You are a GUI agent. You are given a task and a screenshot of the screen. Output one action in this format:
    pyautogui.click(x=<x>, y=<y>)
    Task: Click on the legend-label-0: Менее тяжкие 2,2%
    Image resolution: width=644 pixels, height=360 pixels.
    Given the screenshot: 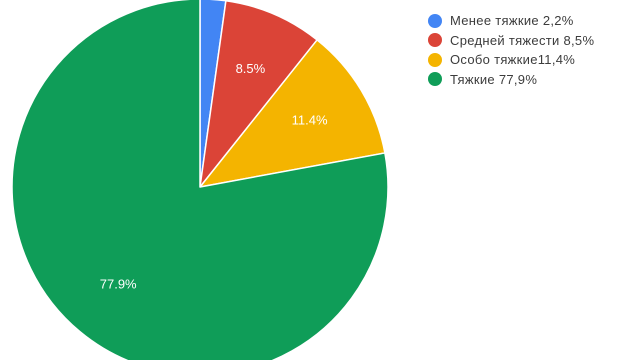 What is the action you would take?
    pyautogui.click(x=512, y=21)
    